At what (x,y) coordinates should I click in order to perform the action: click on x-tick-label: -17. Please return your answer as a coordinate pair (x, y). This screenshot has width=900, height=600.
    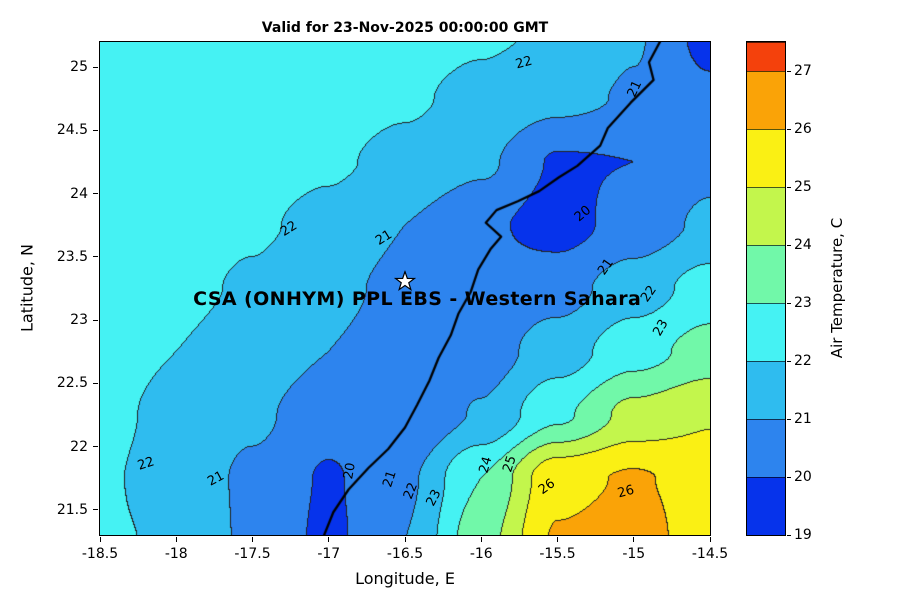
    Looking at the image, I should click on (329, 554).